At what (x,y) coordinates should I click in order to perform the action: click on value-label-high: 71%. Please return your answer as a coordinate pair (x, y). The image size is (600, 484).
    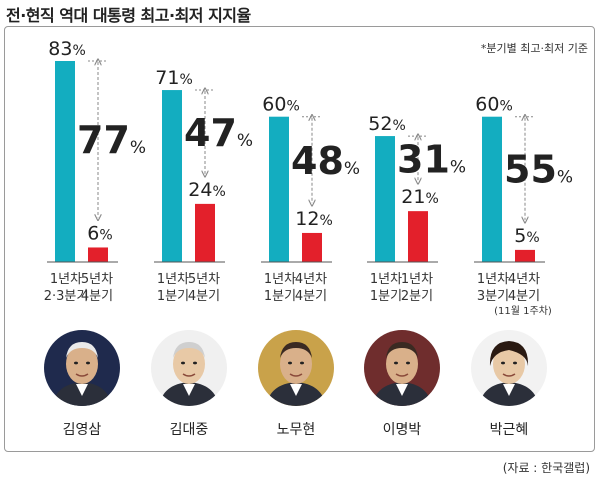
    Looking at the image, I should click on (174, 78).